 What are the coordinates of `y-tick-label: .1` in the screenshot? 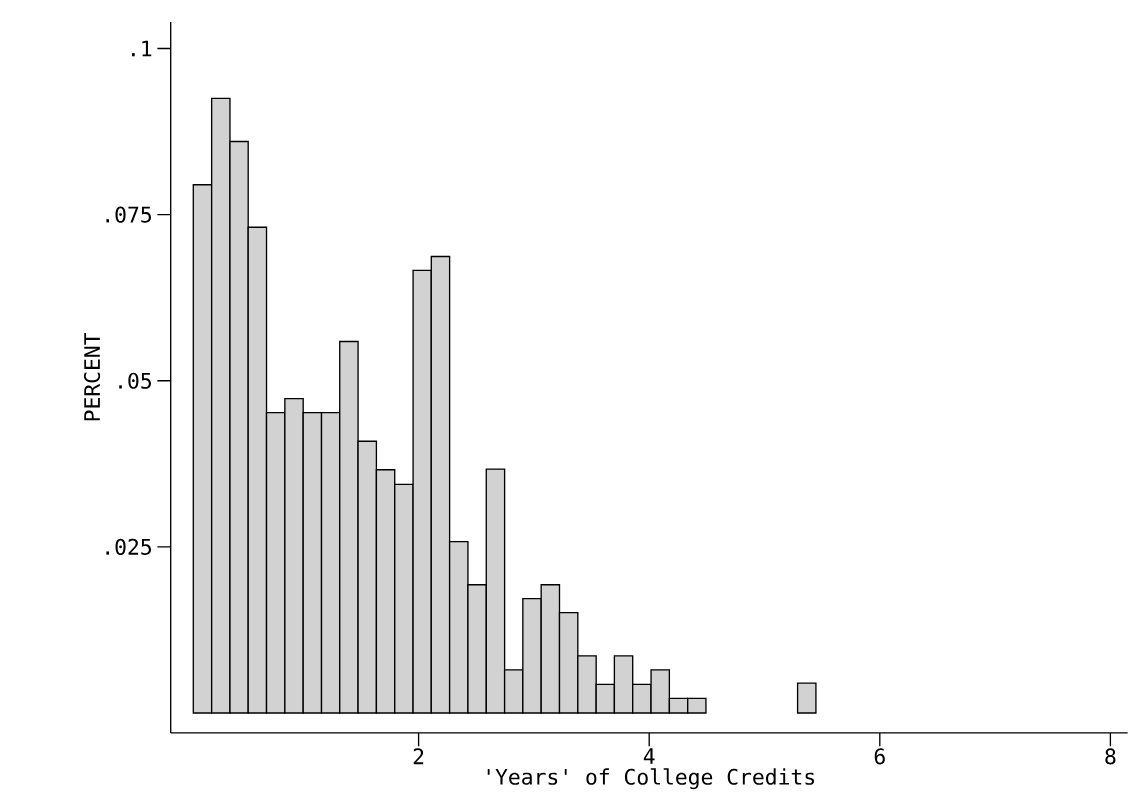 It's located at (142, 48).